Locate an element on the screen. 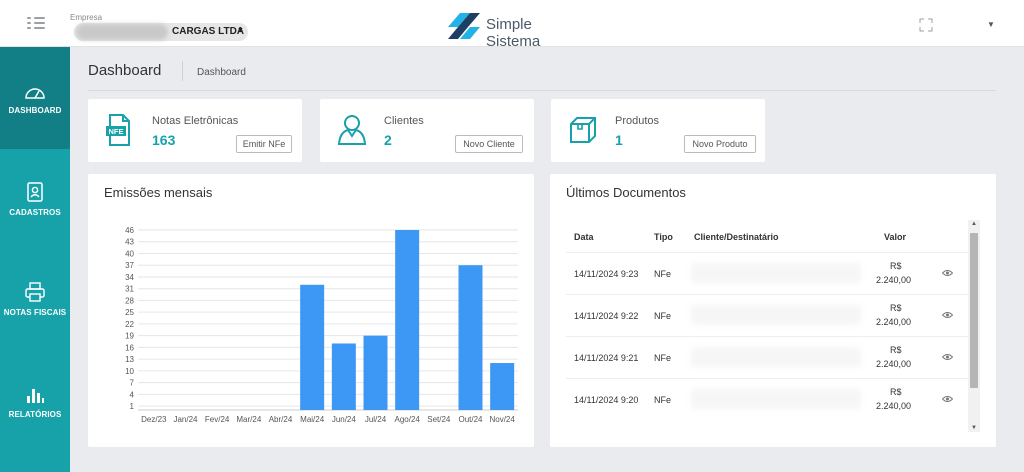  page-title: Dashboard is located at coordinates (125, 70).